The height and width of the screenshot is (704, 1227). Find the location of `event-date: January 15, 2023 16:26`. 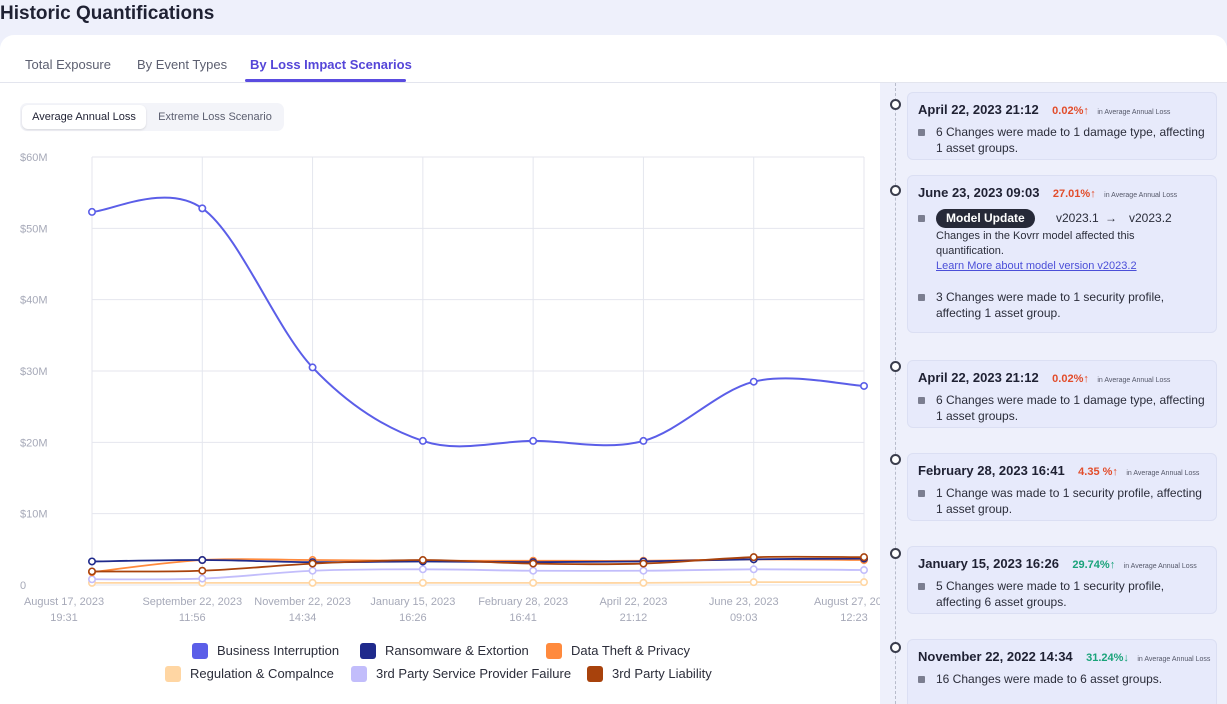

event-date: January 15, 2023 16:26 is located at coordinates (988, 563).